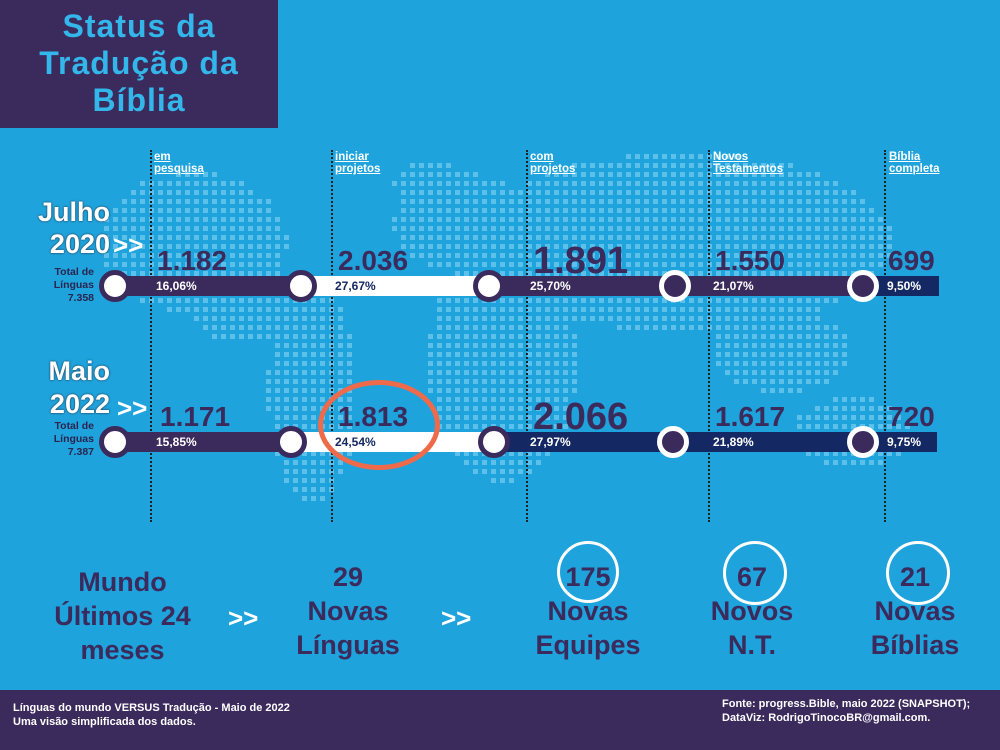 This screenshot has height=750, width=1000. What do you see at coordinates (582, 286) in the screenshot?
I see `bar-segment` at bounding box center [582, 286].